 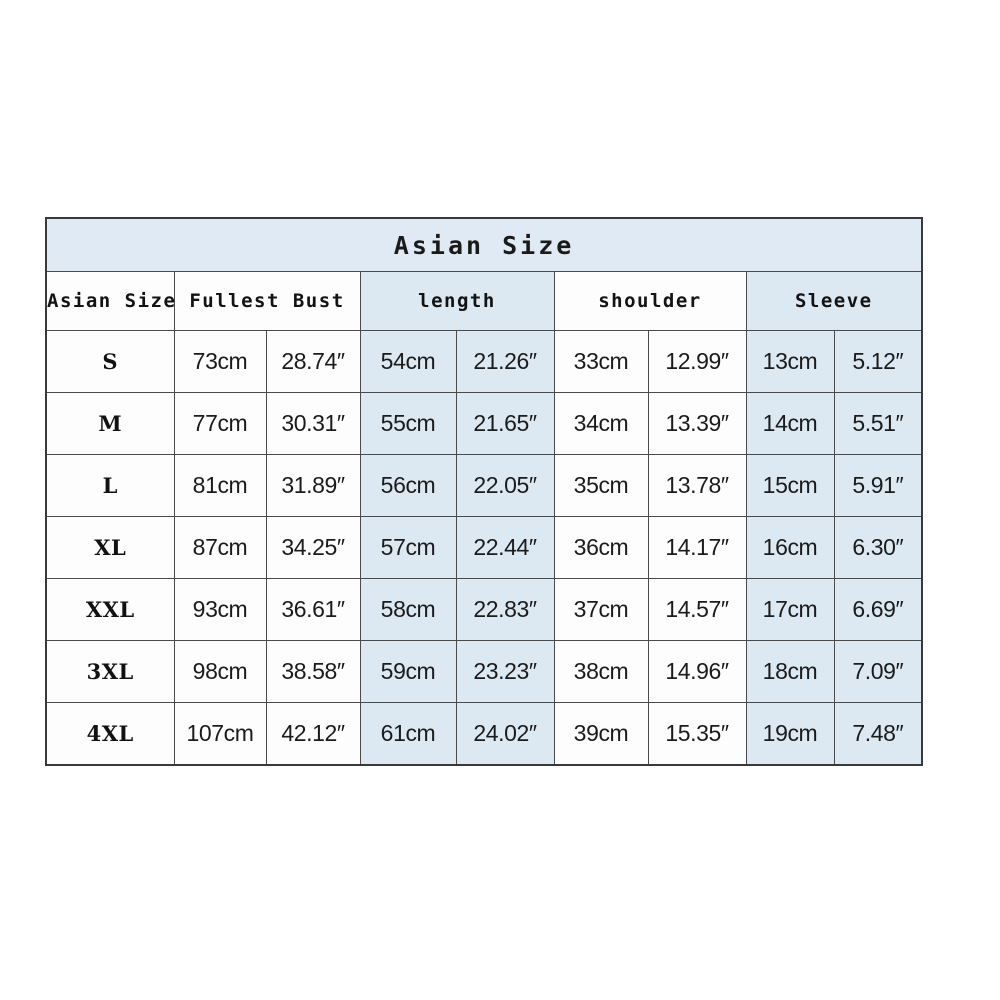 I want to click on cell-bust-cm: 81cm, so click(x=220, y=485).